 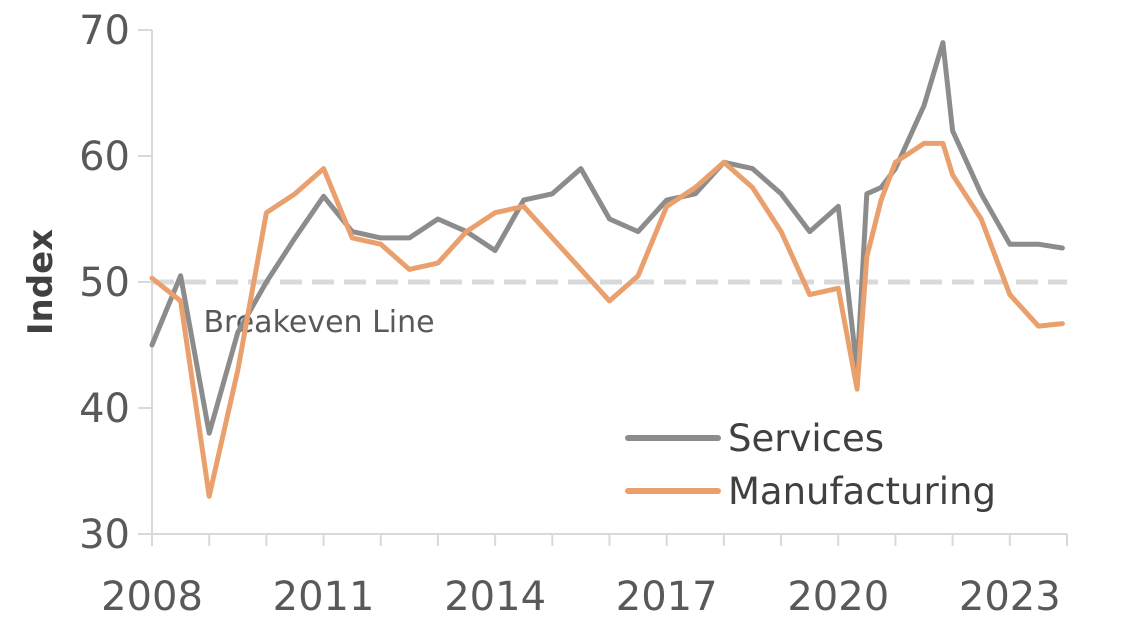 I want to click on y-tick-label: 40, so click(x=104, y=409).